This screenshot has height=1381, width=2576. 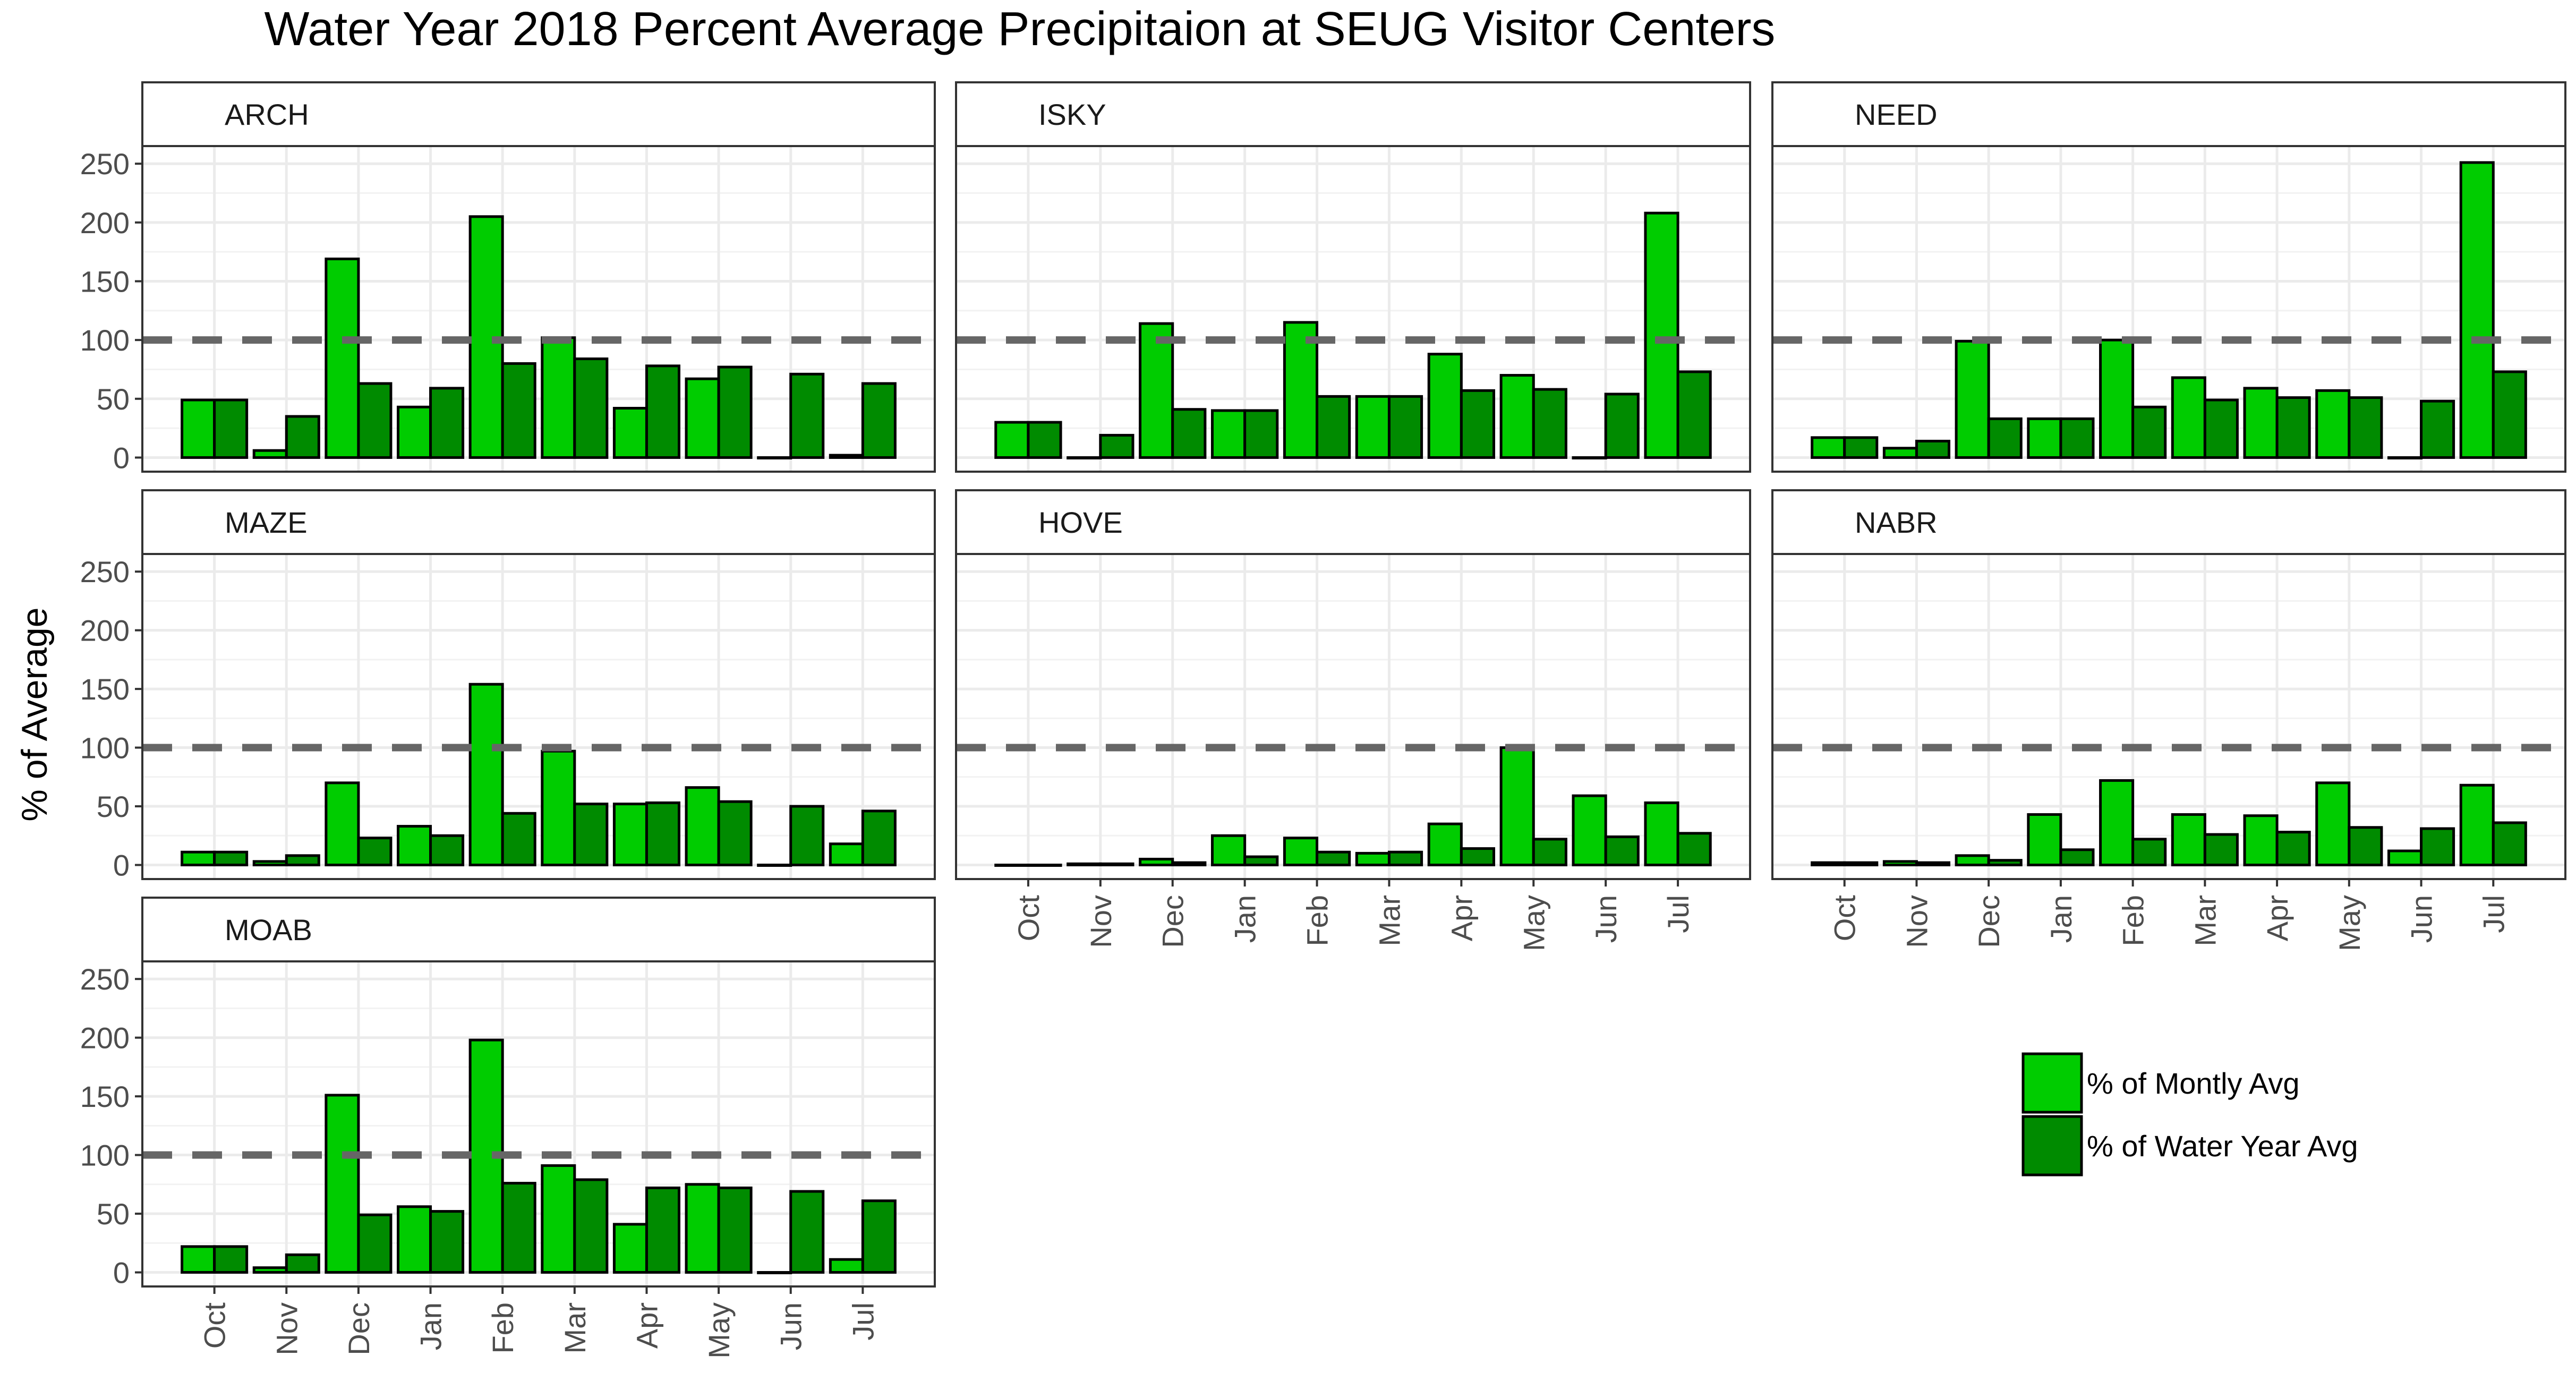 What do you see at coordinates (1012, 440) in the screenshot?
I see `bar-monthly-oct` at bounding box center [1012, 440].